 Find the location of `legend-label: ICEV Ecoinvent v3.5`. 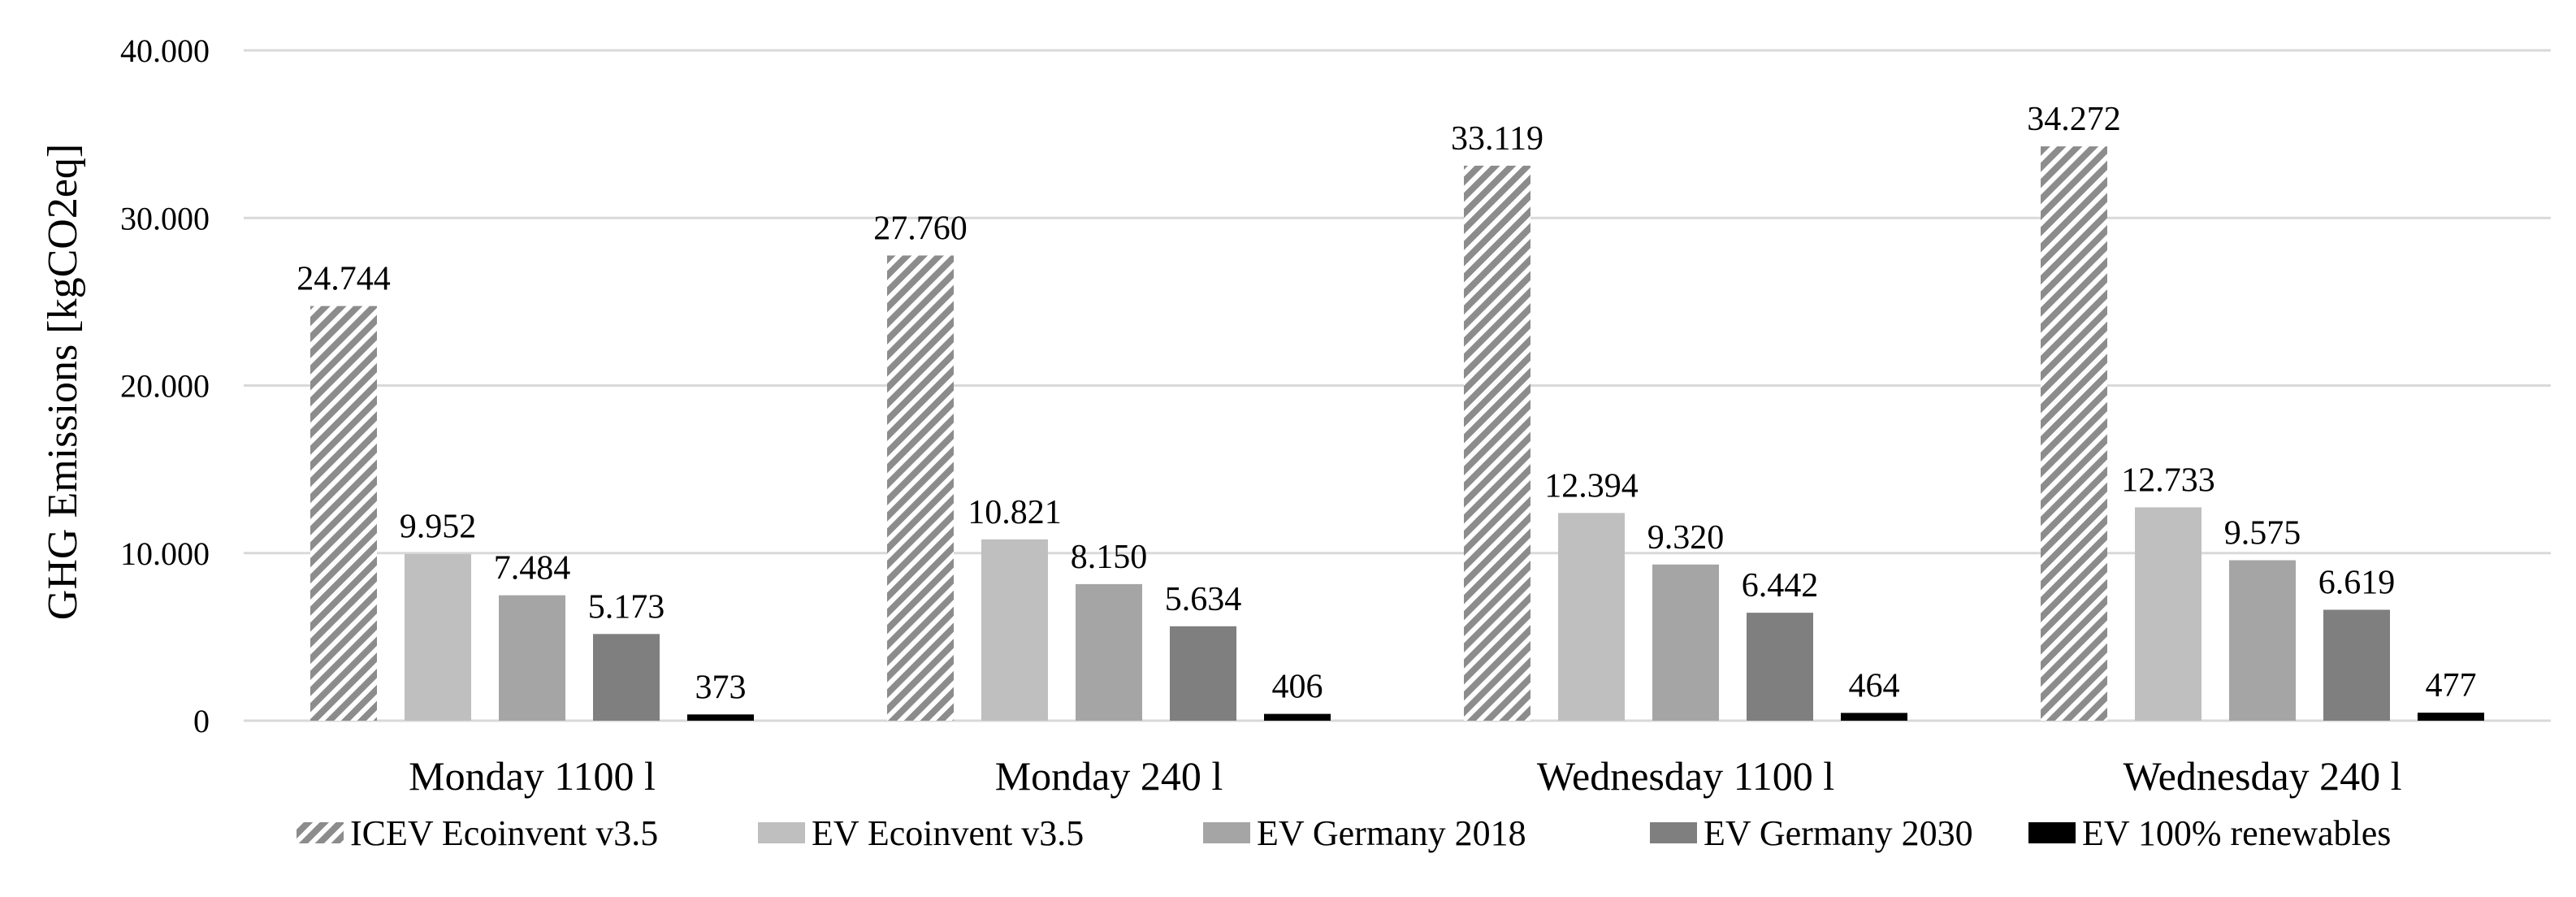

legend-label: ICEV Ecoinvent v3.5 is located at coordinates (504, 833).